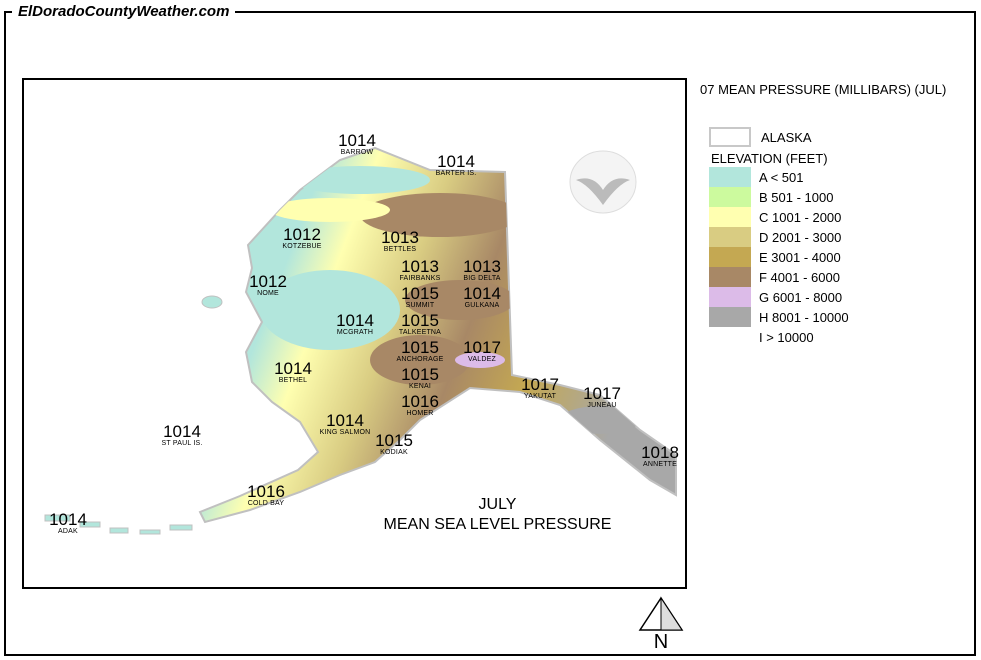 This screenshot has height=660, width=981. I want to click on legend-label: C 1001 - 2000, so click(800, 217).